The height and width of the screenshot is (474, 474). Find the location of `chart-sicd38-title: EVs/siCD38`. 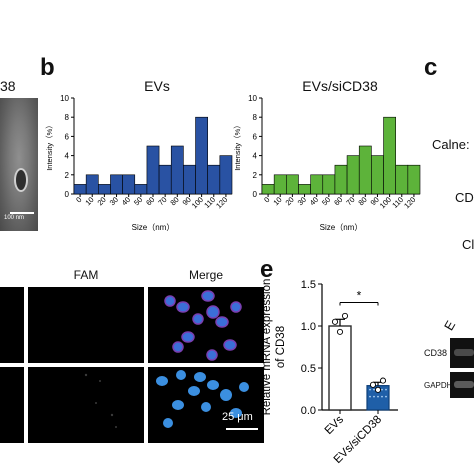

chart-sicd38-title: EVs/siCD38 is located at coordinates (340, 87).